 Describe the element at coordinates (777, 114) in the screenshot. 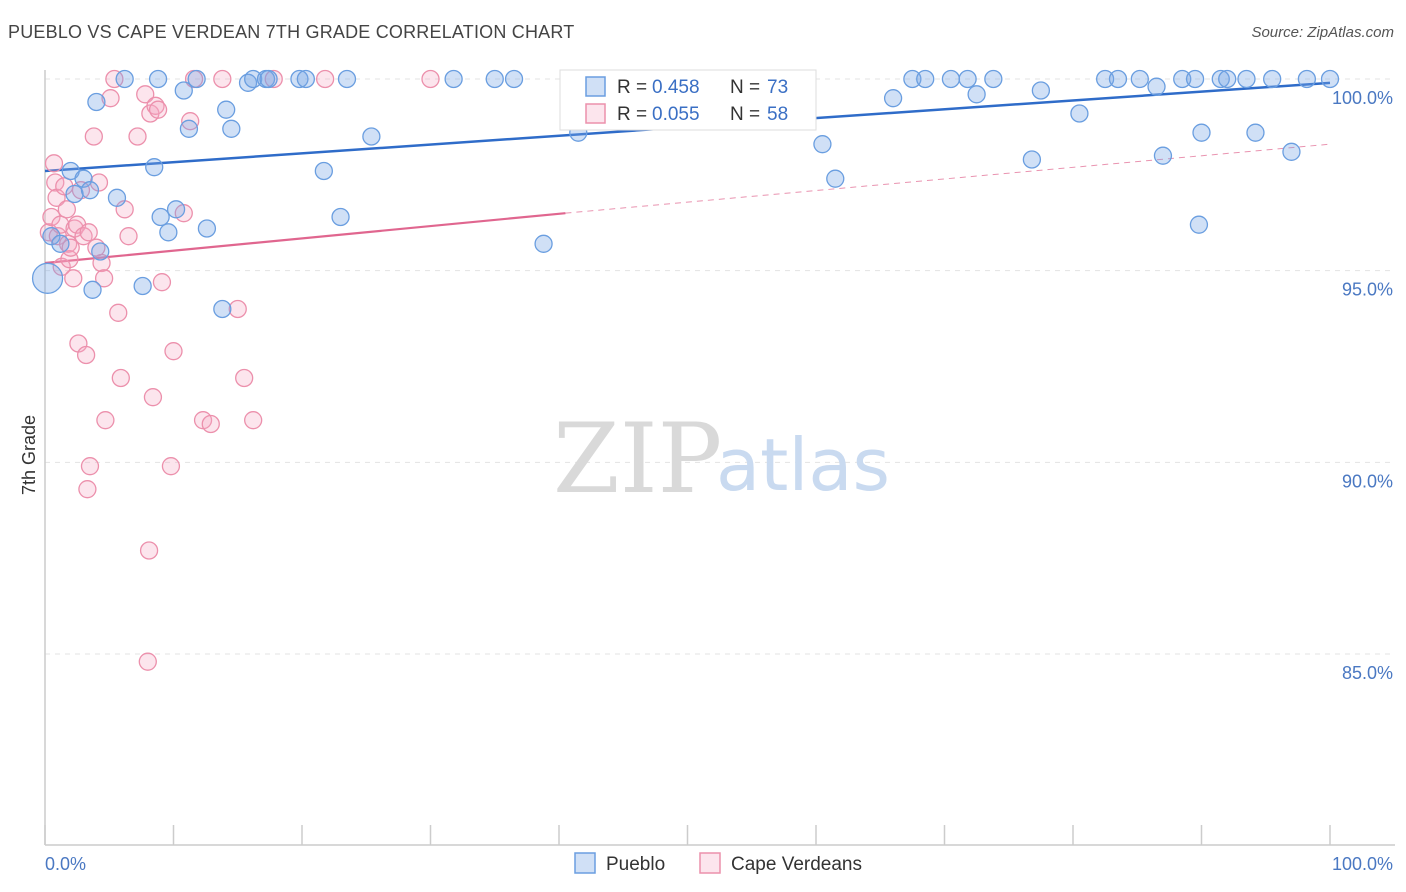

I see `cape-verdeans-n-value: 58` at that location.